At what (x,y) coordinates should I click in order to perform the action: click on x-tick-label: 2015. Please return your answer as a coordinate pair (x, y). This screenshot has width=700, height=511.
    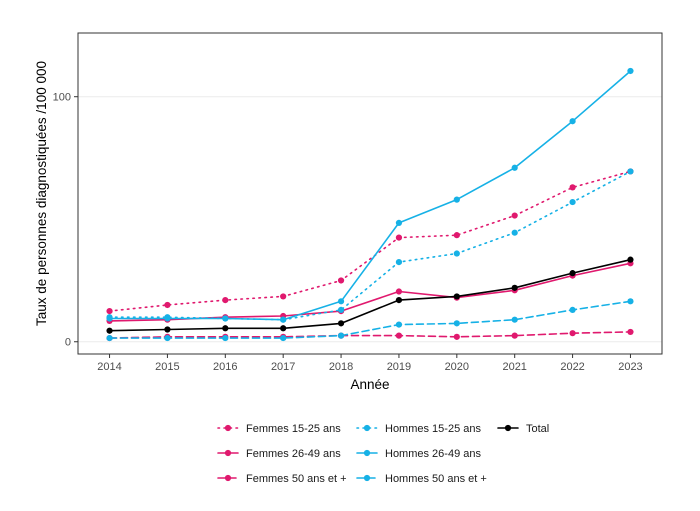
    Looking at the image, I should click on (167, 367).